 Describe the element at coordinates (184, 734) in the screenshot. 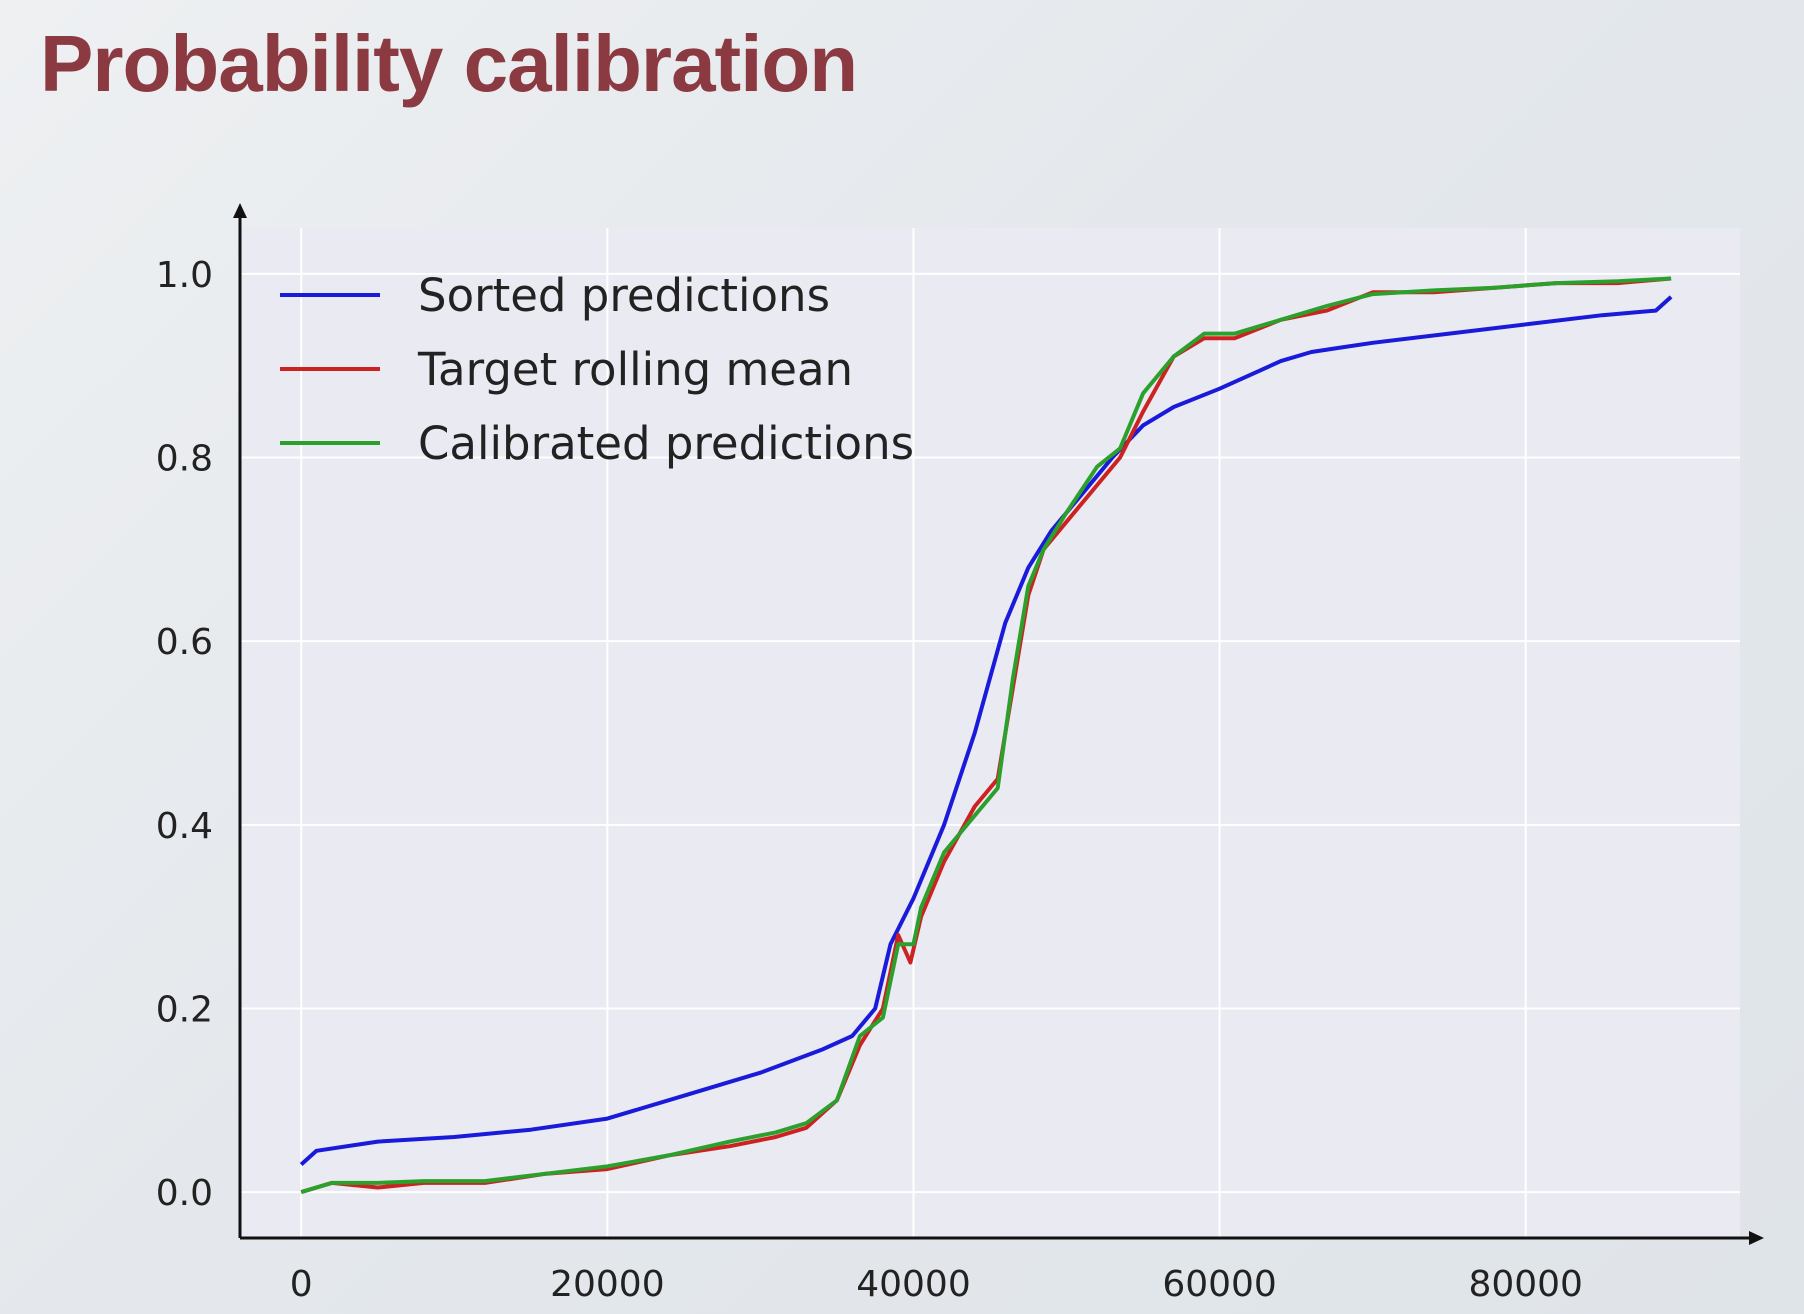

I see `y-tick-labels: 0.0 0.2 0.4 0.6 0.8 1.0` at that location.